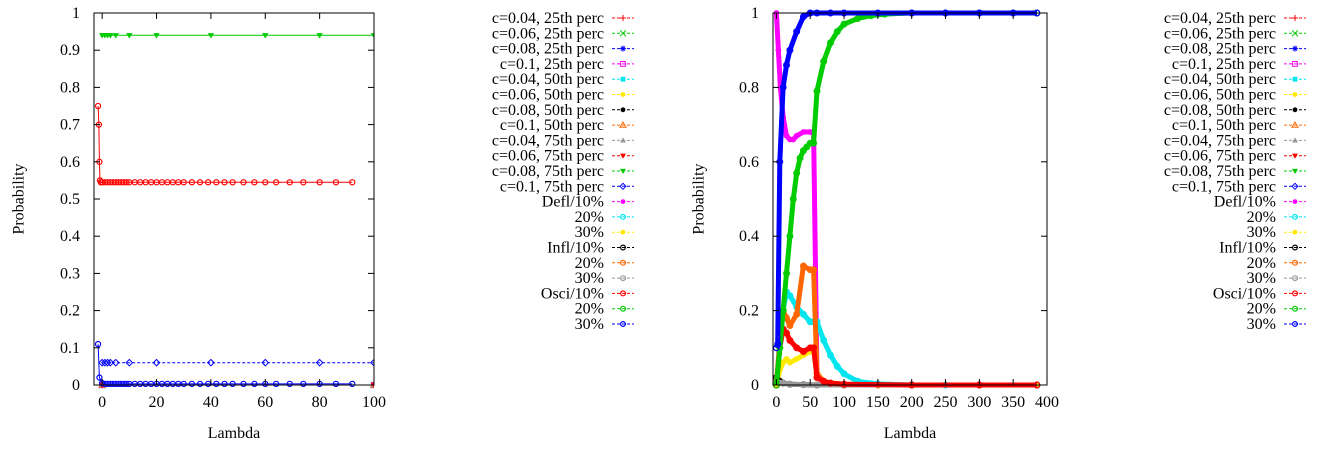  I want to click on legend-label-1-8: c=0.1, 50th perc, so click(552, 125).